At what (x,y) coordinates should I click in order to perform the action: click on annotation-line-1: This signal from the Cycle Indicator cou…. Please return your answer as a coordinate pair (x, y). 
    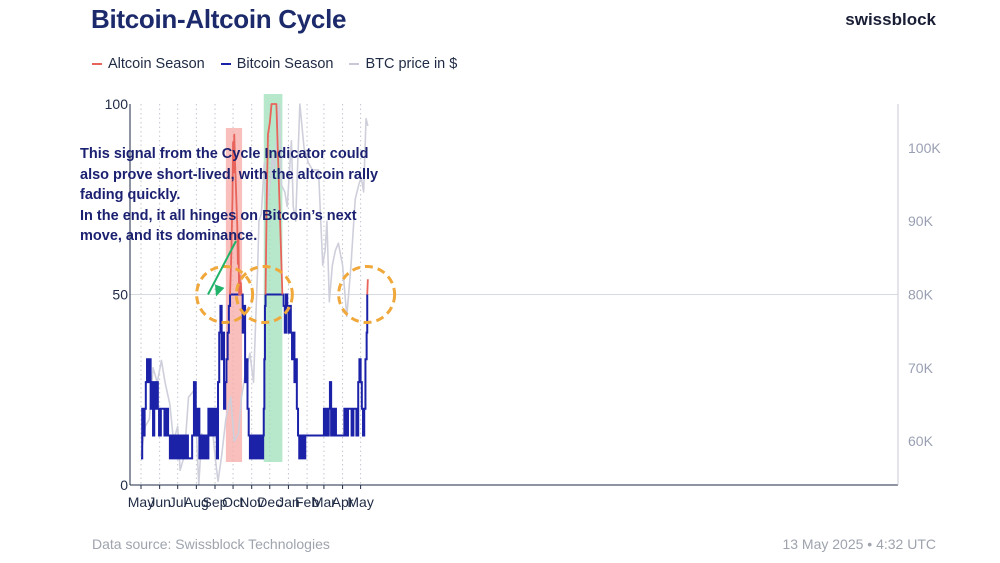
    Looking at the image, I should click on (229, 174).